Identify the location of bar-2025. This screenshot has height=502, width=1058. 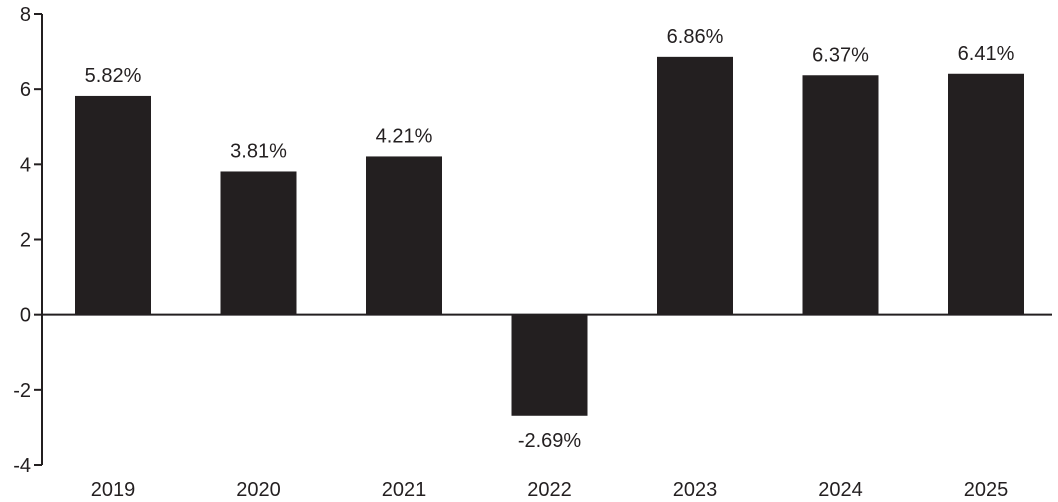
(986, 194).